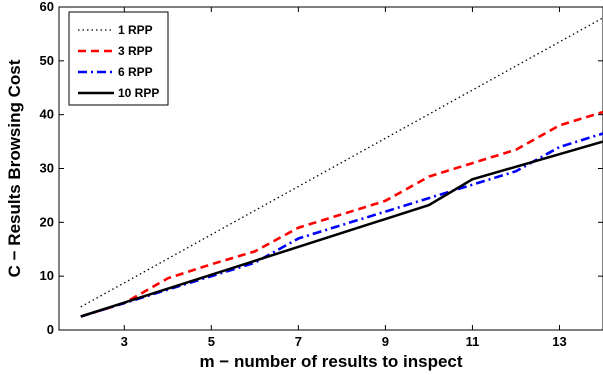 The width and height of the screenshot is (603, 375). Describe the element at coordinates (330, 361) in the screenshot. I see `x-axis-title: m − number of results to inspect` at that location.